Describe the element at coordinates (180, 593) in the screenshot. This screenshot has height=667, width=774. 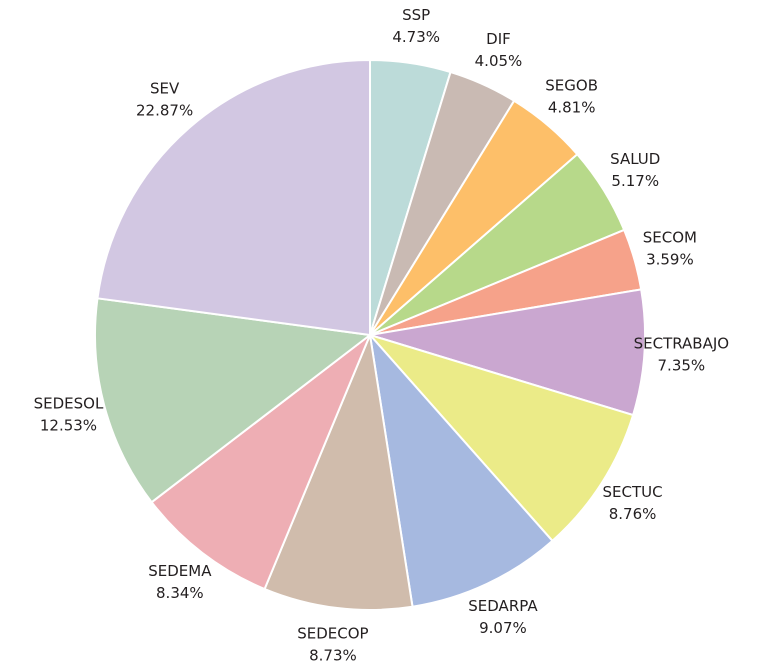
I see `slice-value-label: 8.34%` at that location.